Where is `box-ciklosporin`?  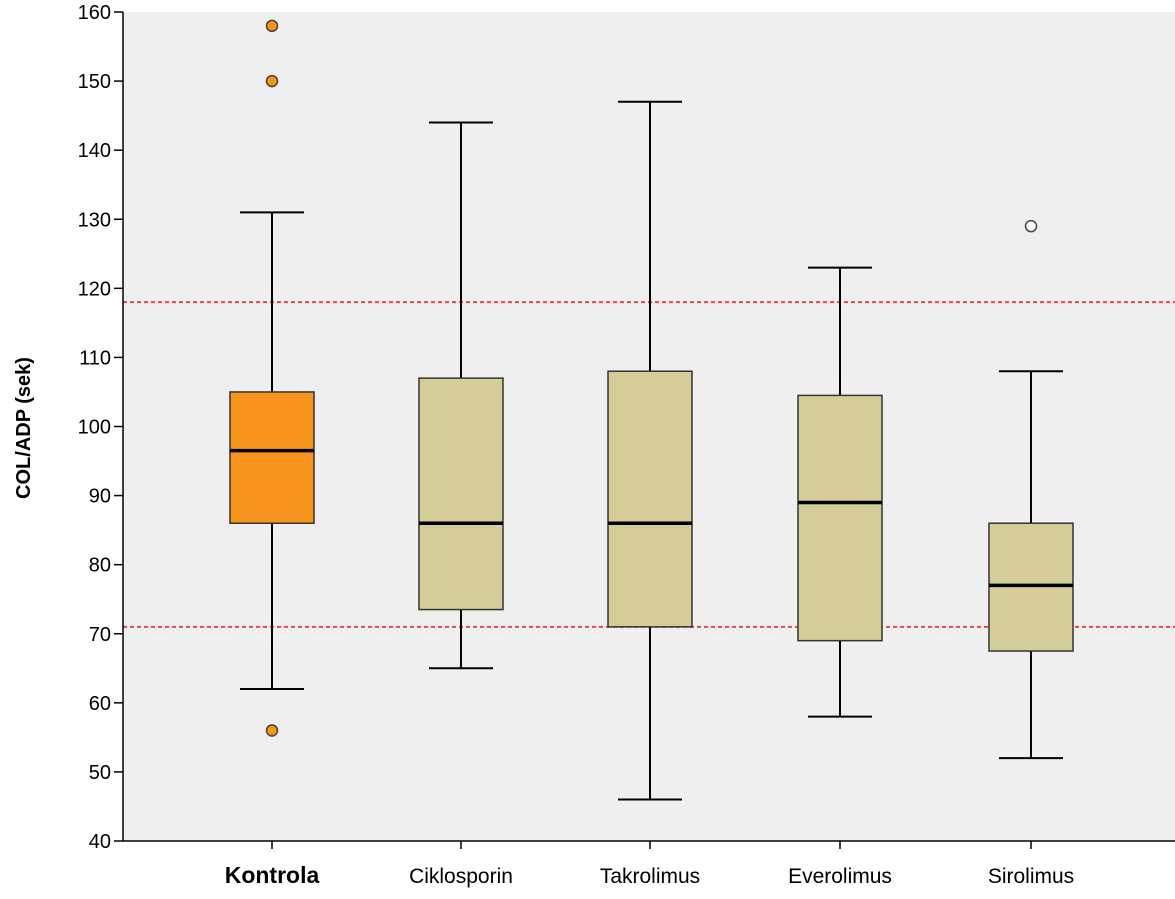
box-ciklosporin is located at coordinates (461, 395).